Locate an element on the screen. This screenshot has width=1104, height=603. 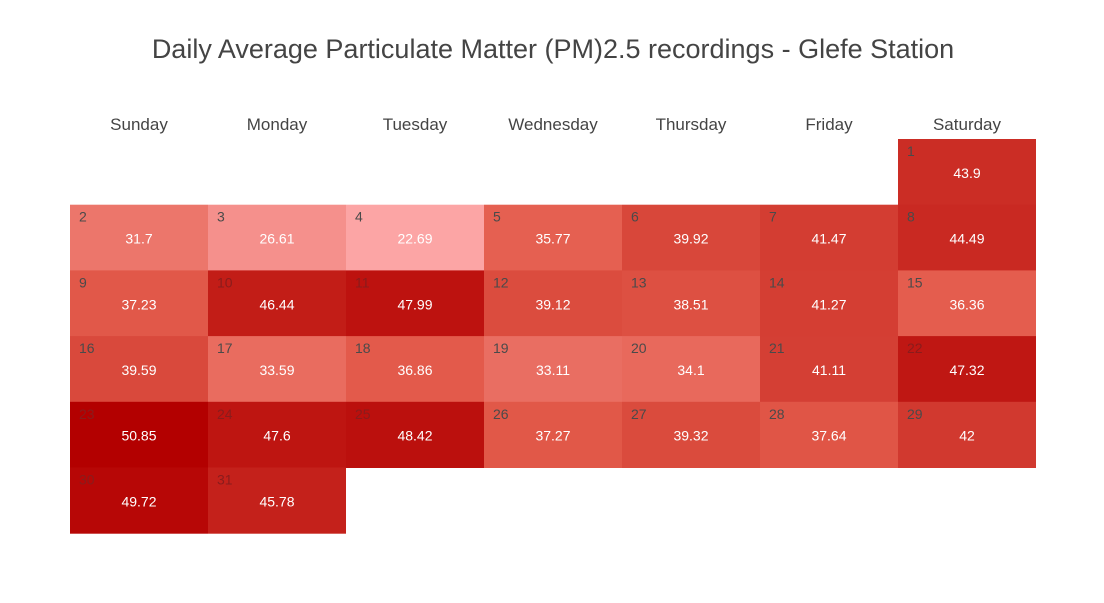
calendar-cell-day-6: 639.92 is located at coordinates (691, 237).